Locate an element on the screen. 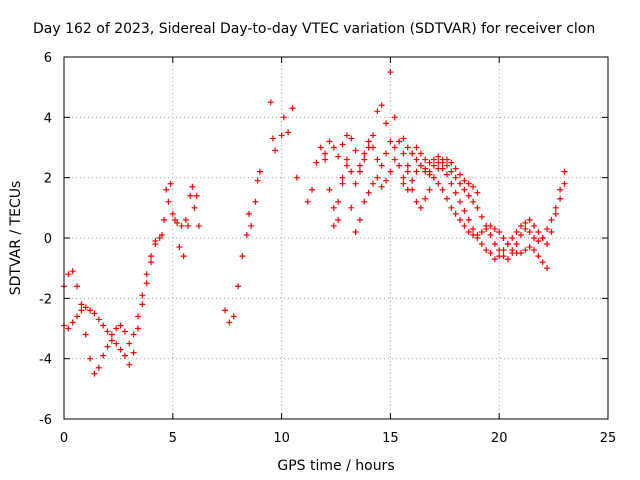 The width and height of the screenshot is (640, 480). x-tick-label: 5 is located at coordinates (173, 438).